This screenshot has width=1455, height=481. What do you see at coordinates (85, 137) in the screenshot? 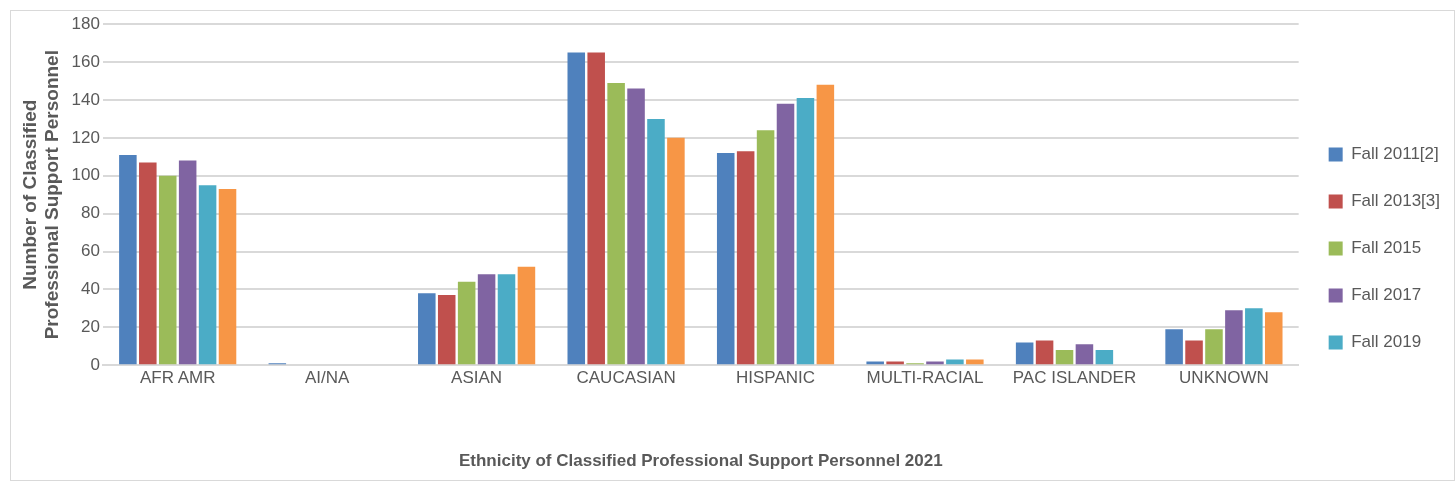
I see `y-tick-label: 120` at bounding box center [85, 137].